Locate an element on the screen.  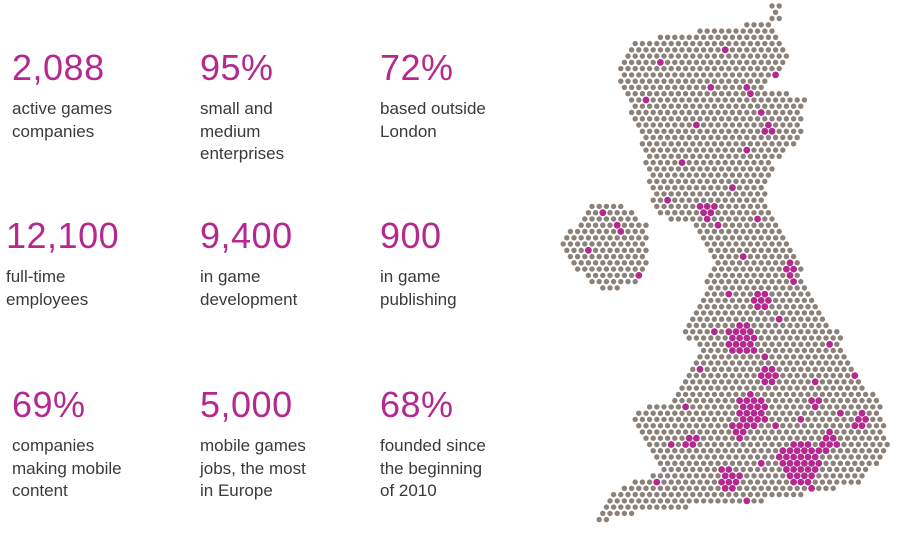
stat: 12,100 full-time employees is located at coordinates (96, 263).